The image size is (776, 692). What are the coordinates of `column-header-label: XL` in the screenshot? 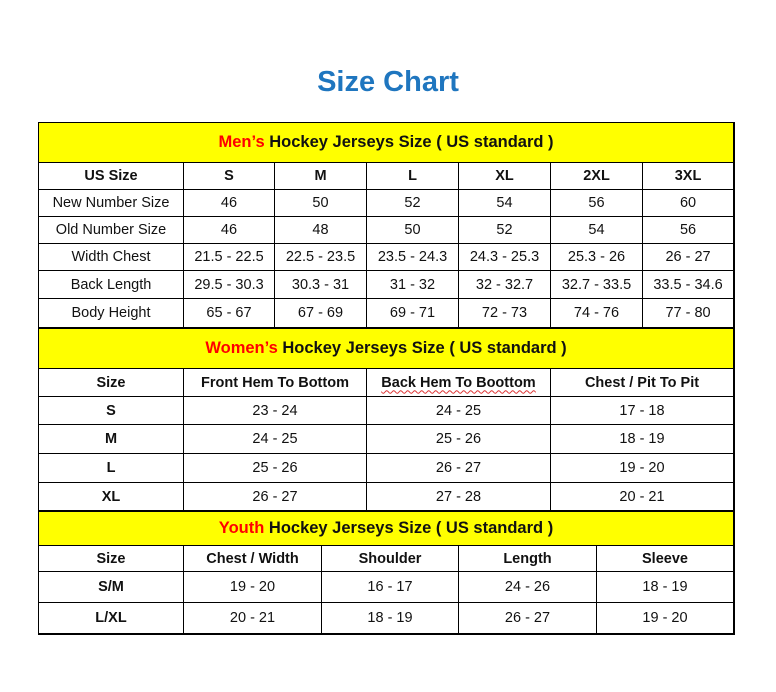 It's located at (504, 176).